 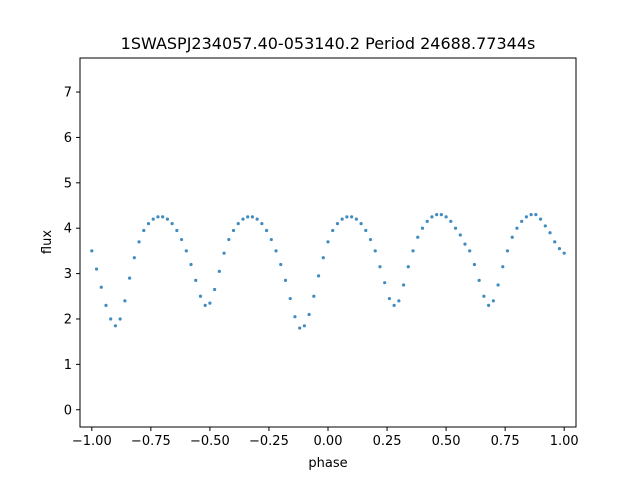 I want to click on x-tick-label: −0.50, so click(x=210, y=441).